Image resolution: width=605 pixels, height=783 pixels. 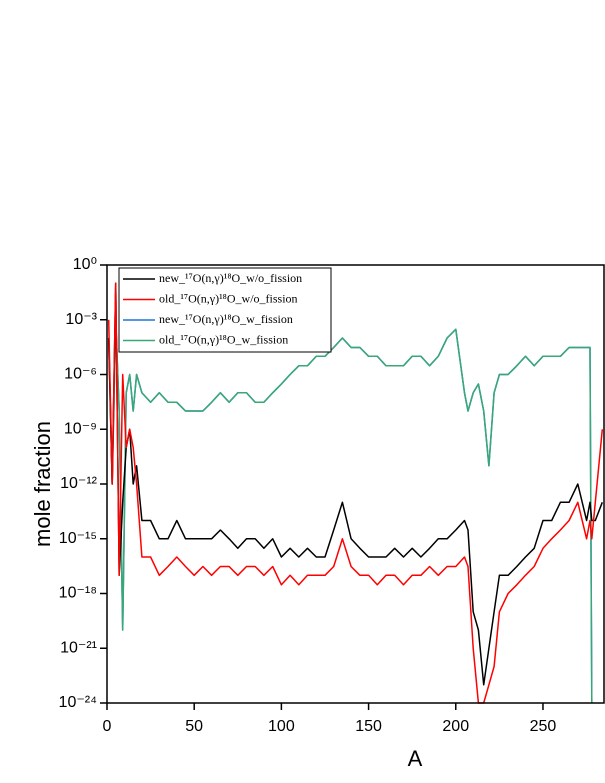 I want to click on y-tick-label: 10⁻⁶, so click(x=80, y=374).